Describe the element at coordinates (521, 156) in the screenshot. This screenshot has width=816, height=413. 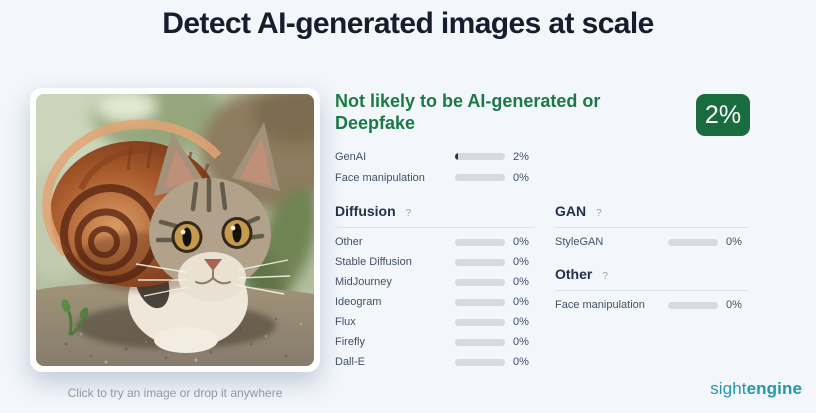
I see `score-percent: 2%` at that location.